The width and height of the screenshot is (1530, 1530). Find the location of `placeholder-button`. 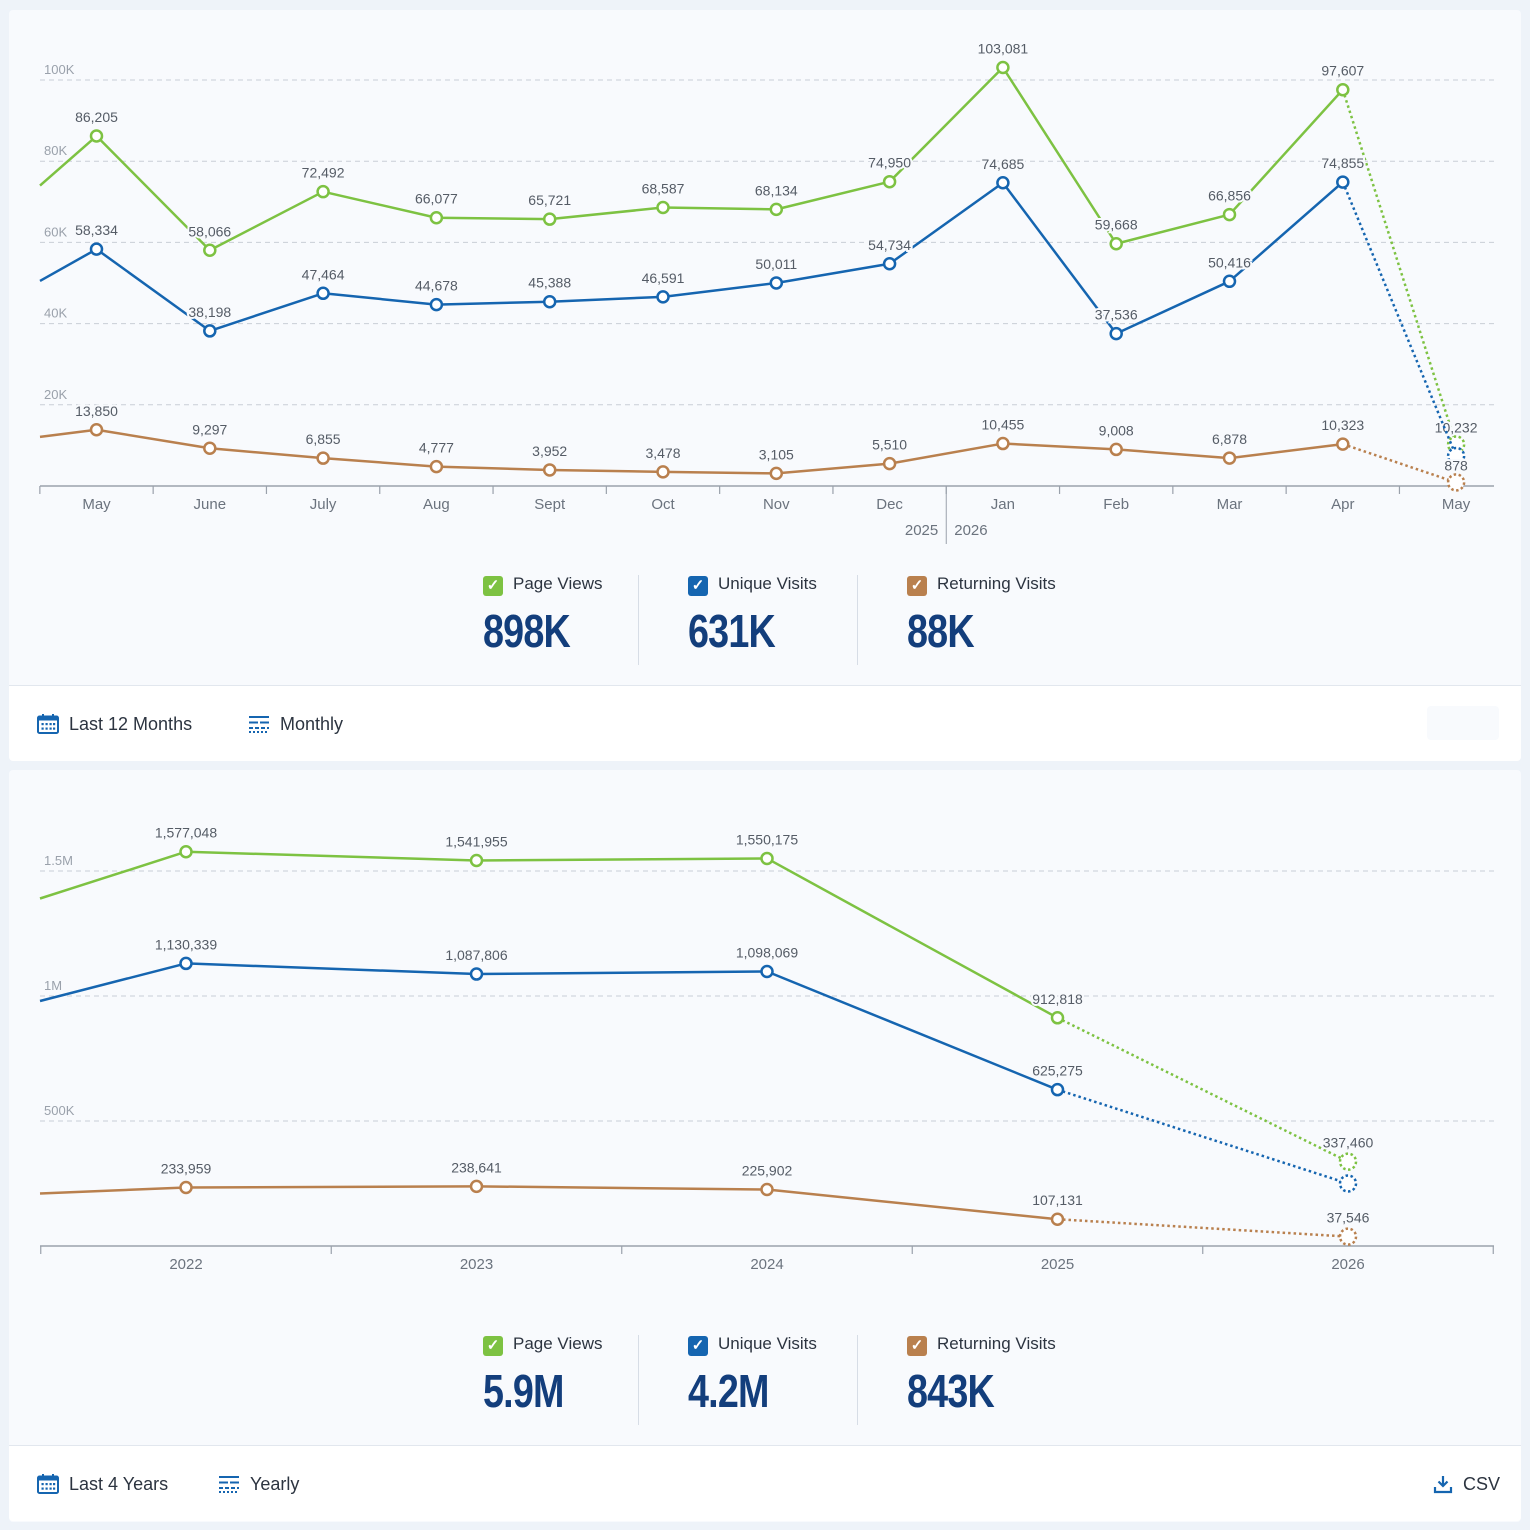

placeholder-button is located at coordinates (1463, 723).